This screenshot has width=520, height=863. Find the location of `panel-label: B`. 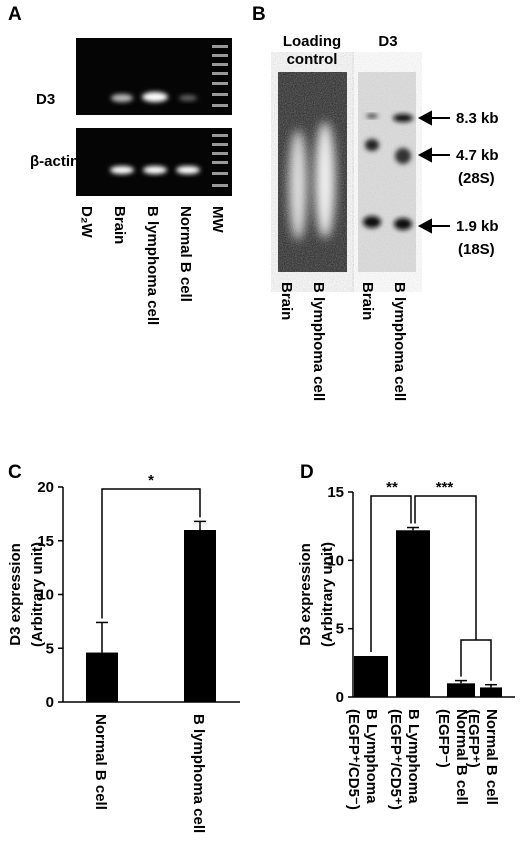

panel-label: B is located at coordinates (259, 14).